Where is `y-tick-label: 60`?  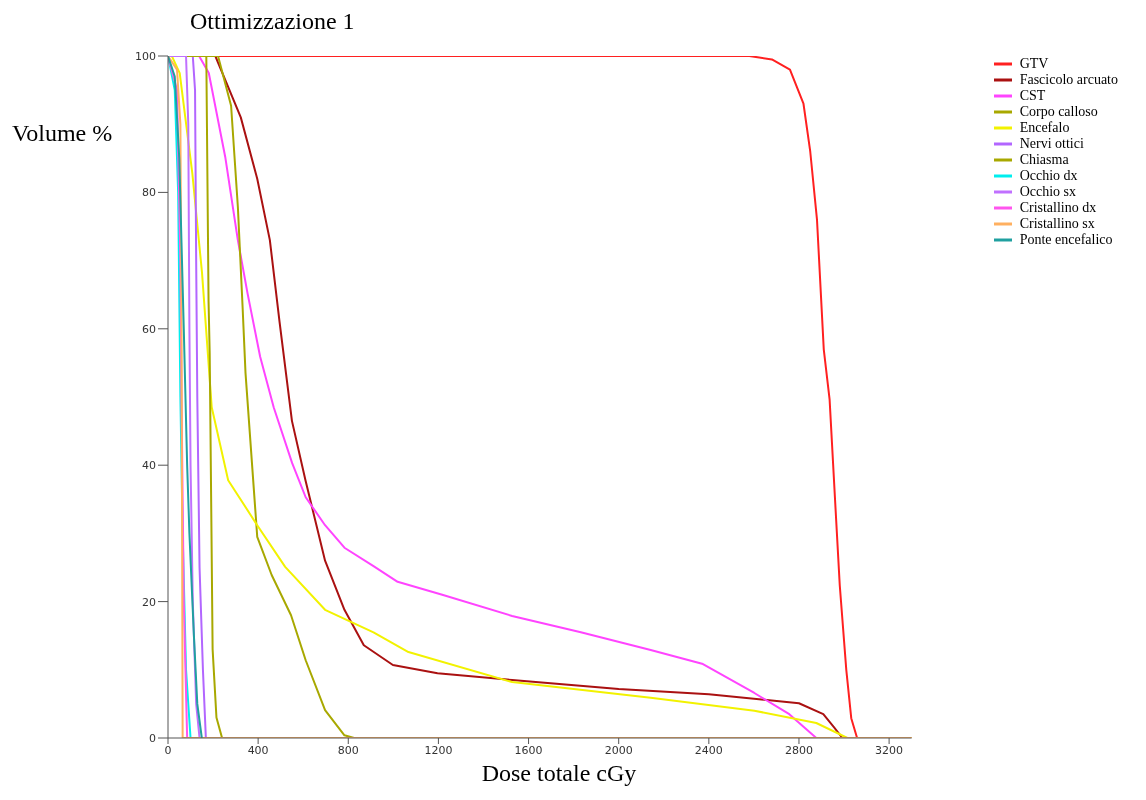
y-tick-label: 60 is located at coordinates (149, 329).